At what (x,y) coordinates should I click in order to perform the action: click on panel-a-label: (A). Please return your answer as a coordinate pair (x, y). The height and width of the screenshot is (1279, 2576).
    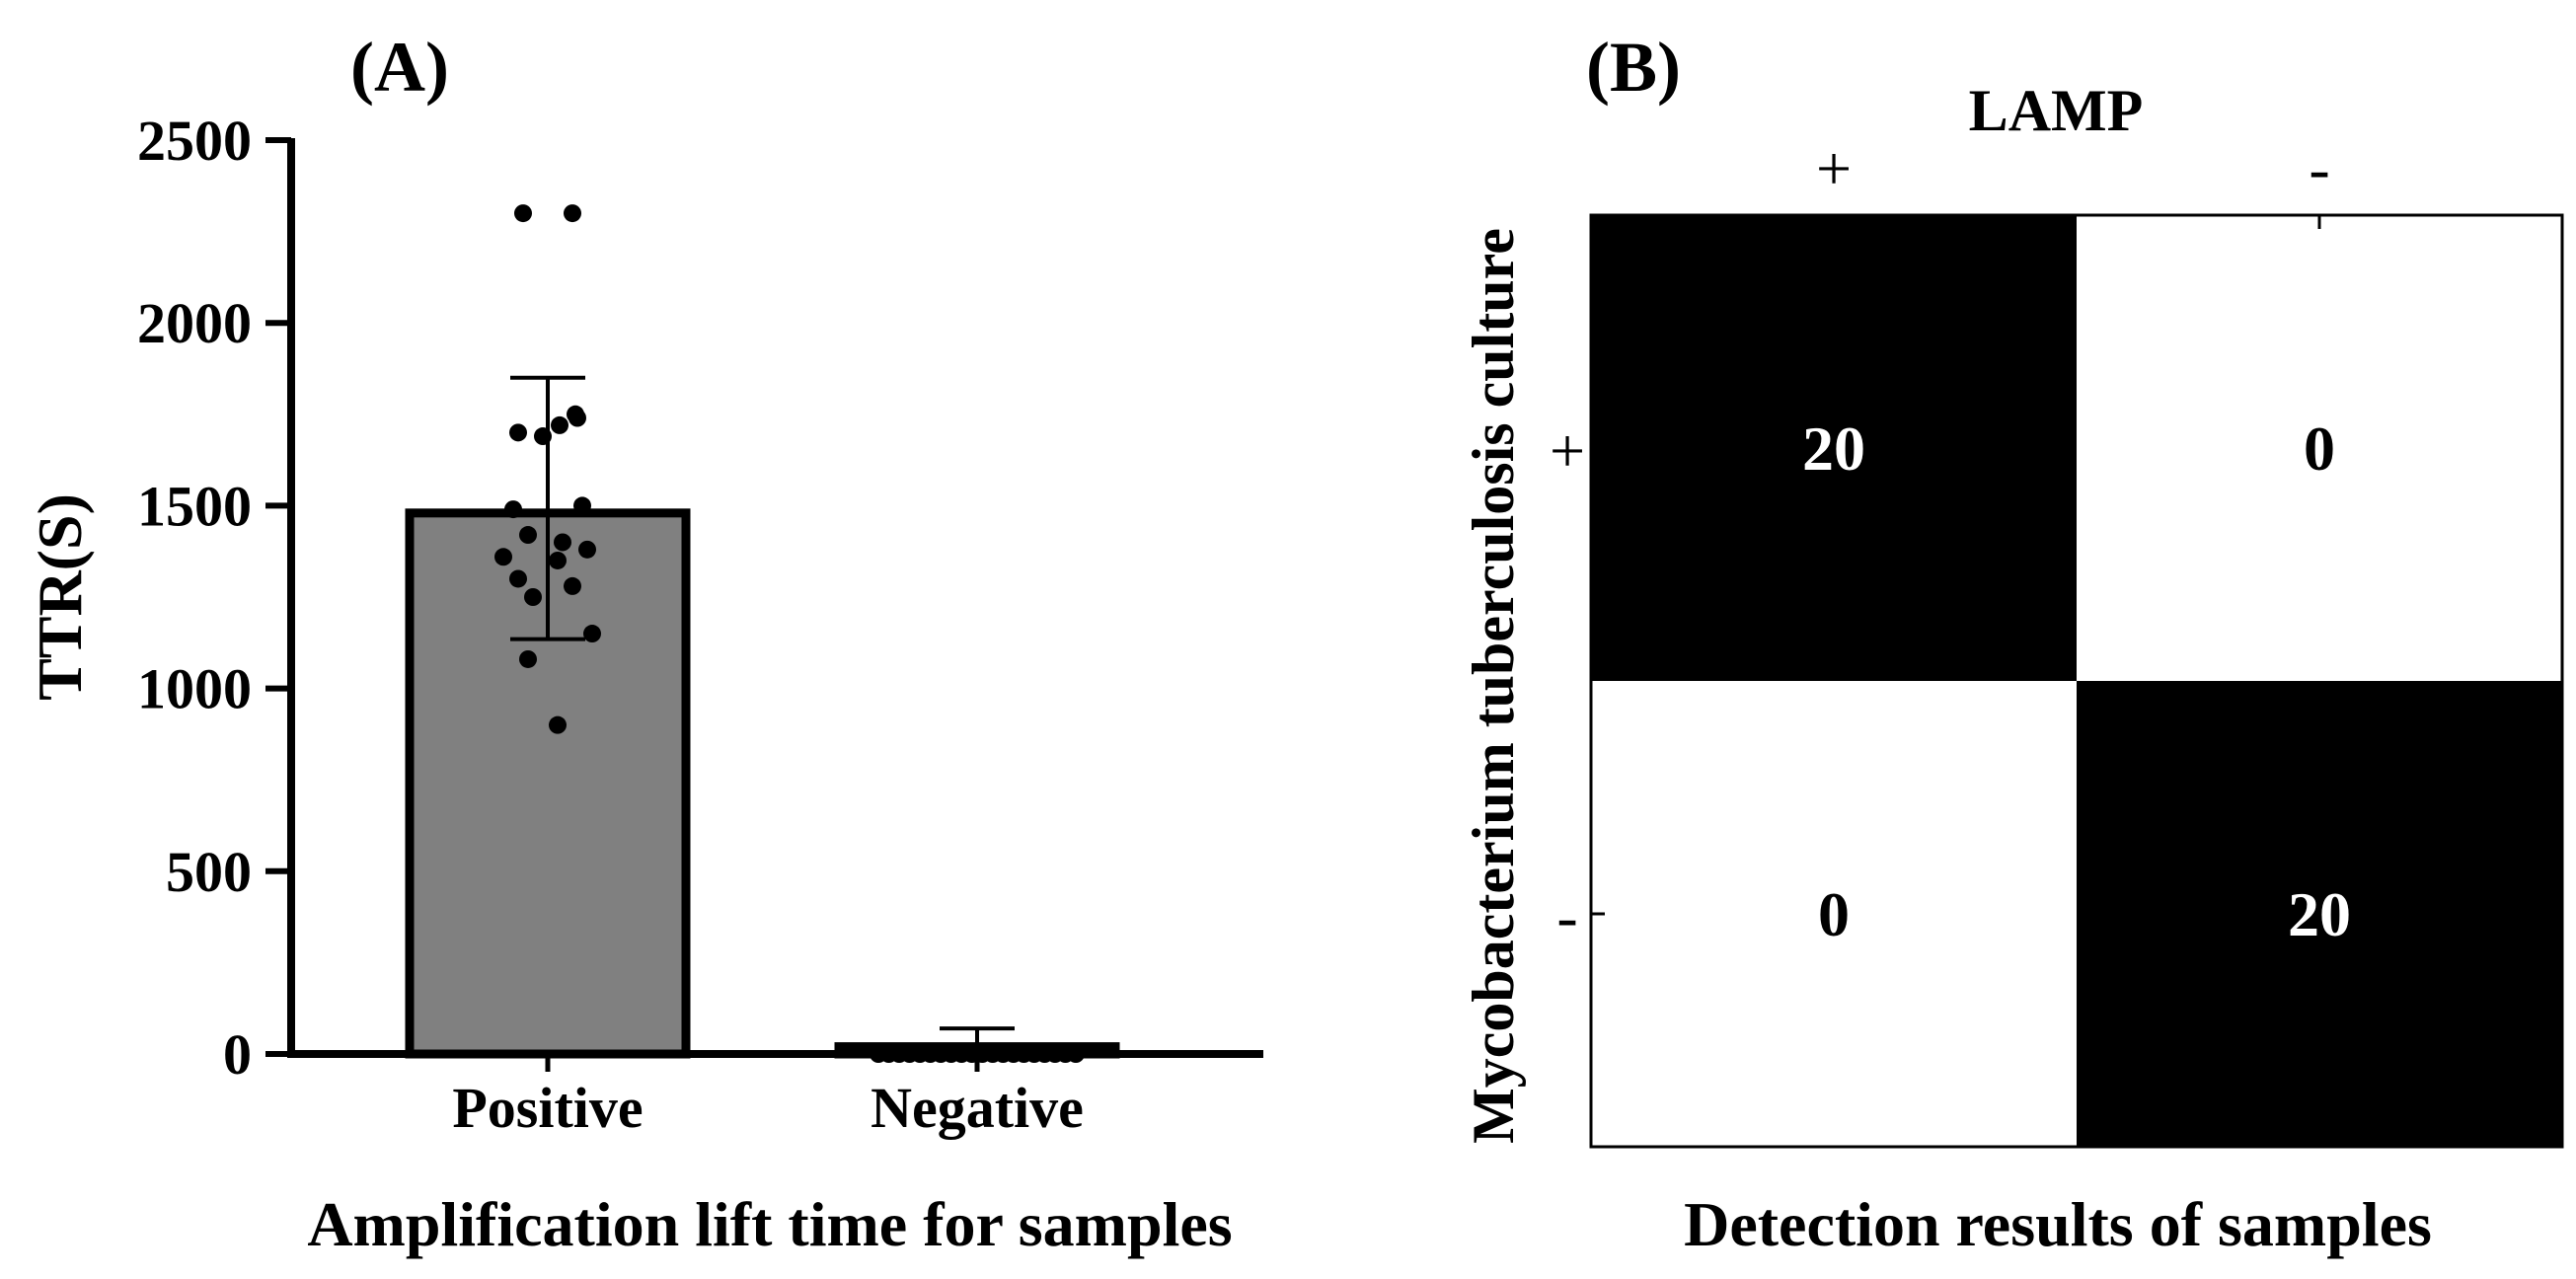
    Looking at the image, I should click on (399, 67).